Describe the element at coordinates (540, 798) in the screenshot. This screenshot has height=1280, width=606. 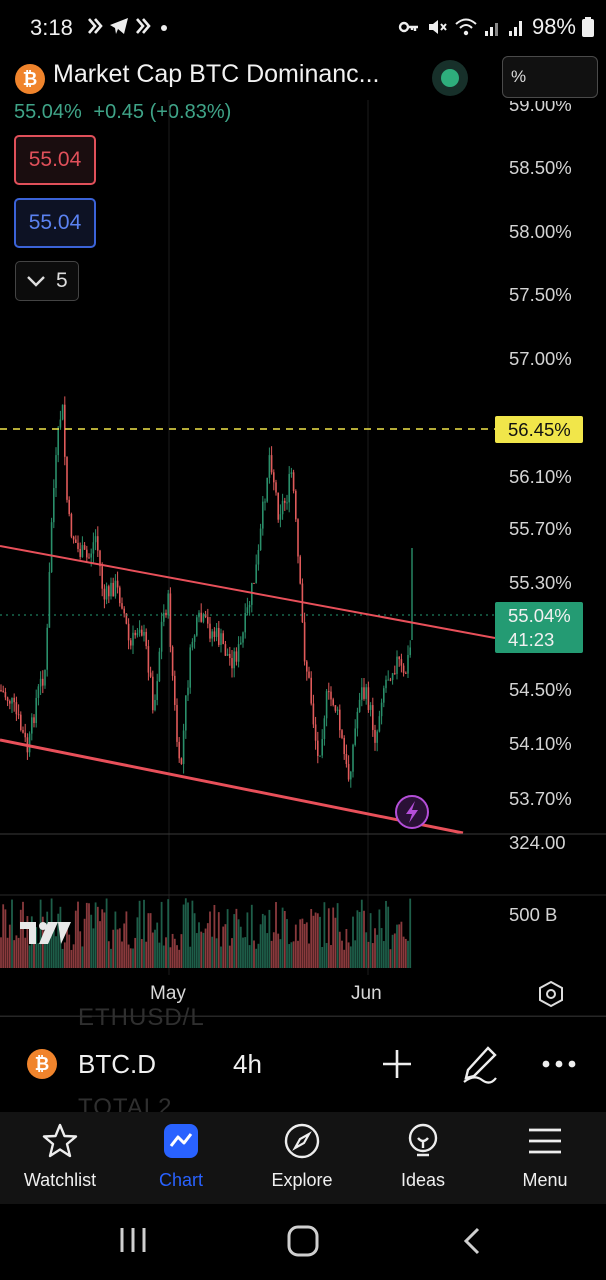
I see `price-axis-label: 53.70%` at that location.